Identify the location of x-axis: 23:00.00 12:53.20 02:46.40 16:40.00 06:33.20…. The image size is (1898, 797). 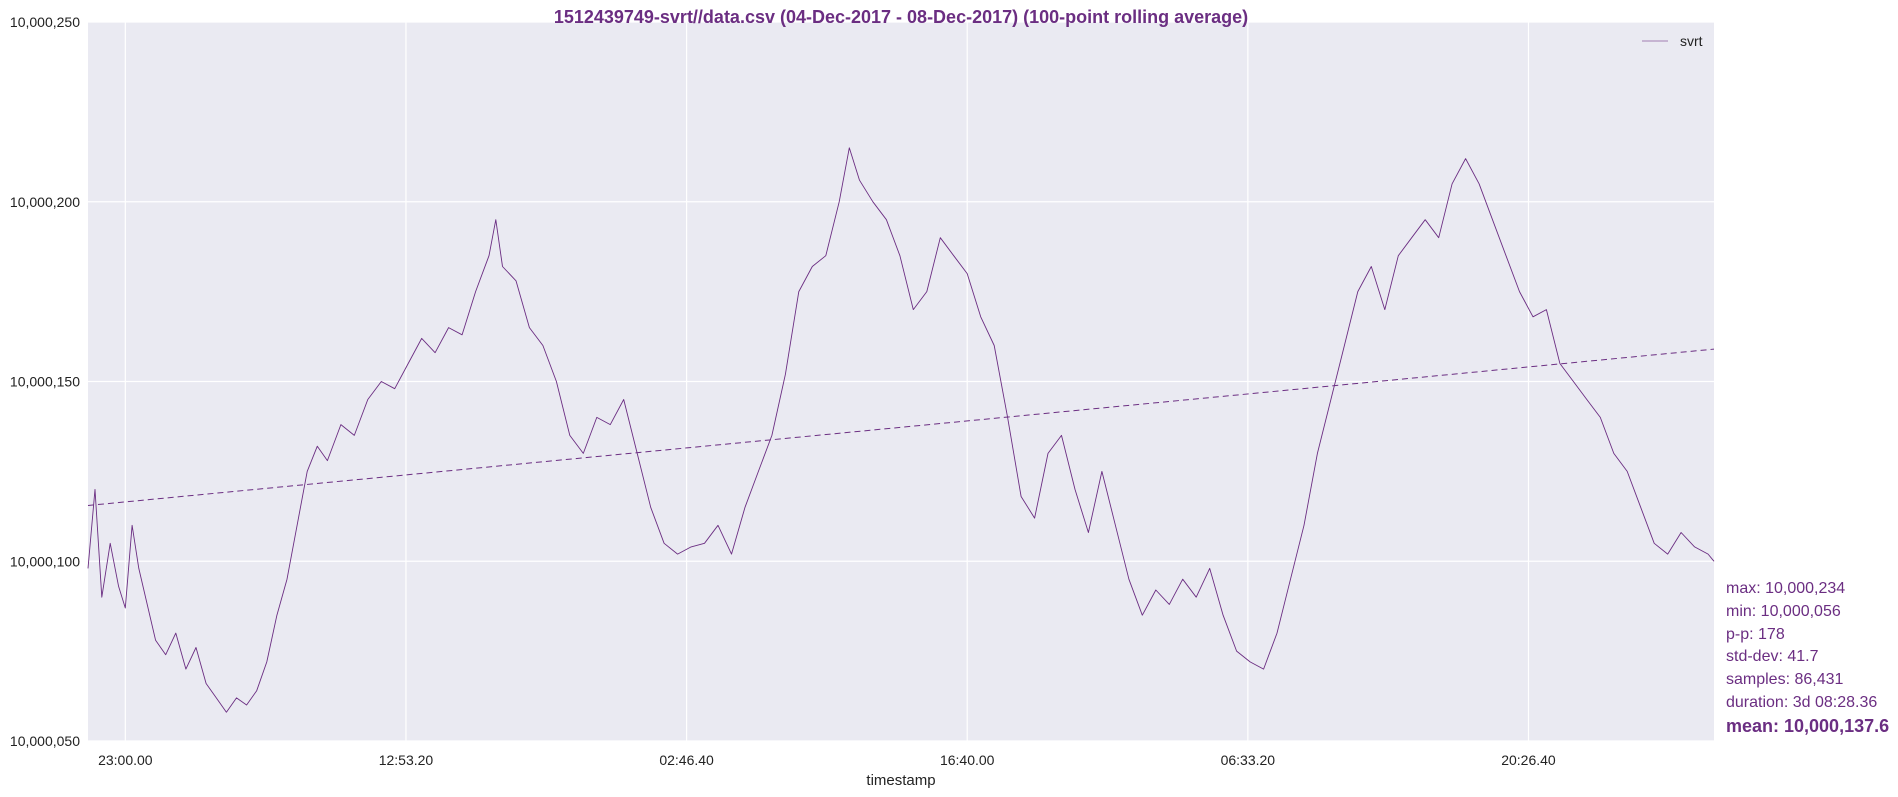
(827, 760).